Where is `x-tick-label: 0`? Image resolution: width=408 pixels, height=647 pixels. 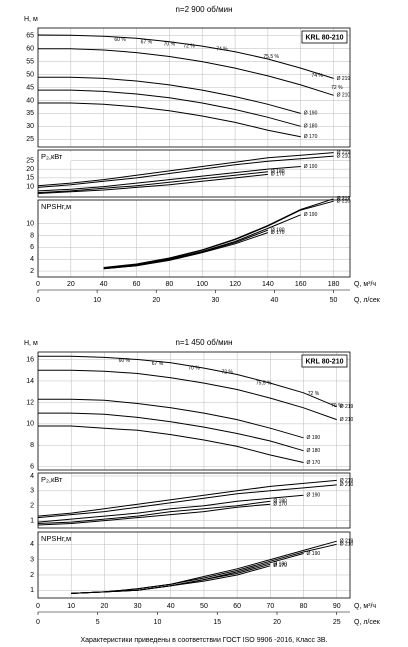
x-tick-label: 0 is located at coordinates (38, 606).